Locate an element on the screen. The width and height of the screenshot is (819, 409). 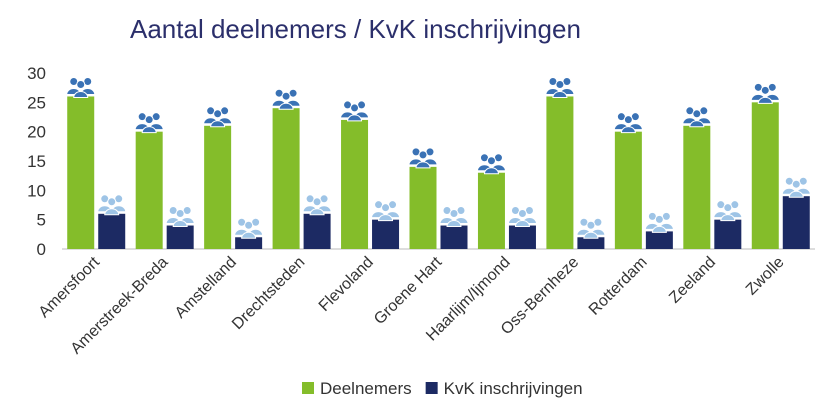
x-tick-label: Zeeland is located at coordinates (692, 280).